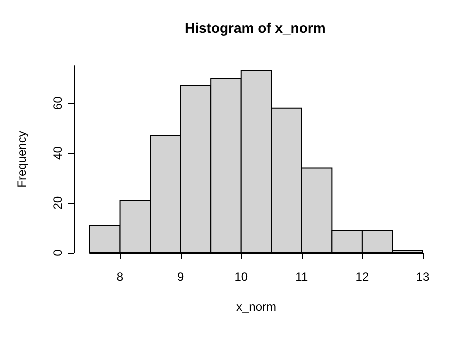 The image size is (474, 338). Describe the element at coordinates (58, 203) in the screenshot. I see `y-tick-label: 20` at that location.